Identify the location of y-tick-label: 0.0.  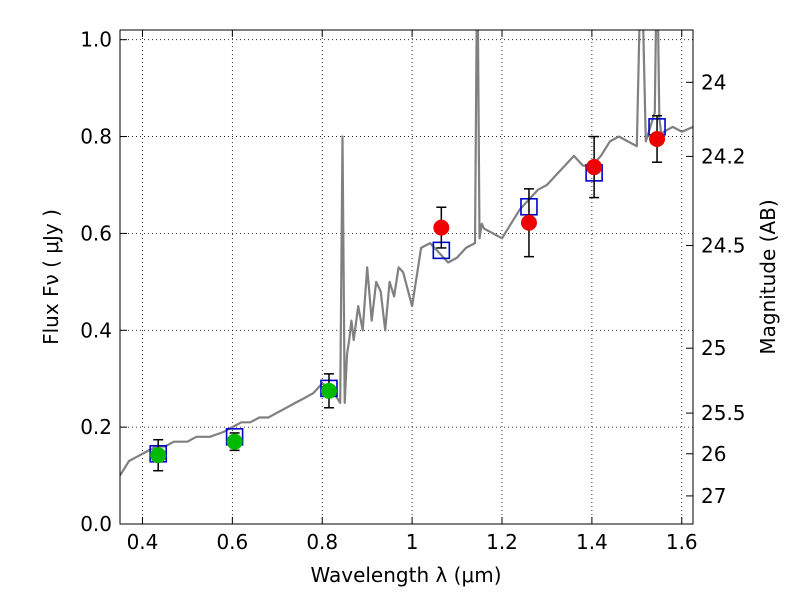
(96, 524).